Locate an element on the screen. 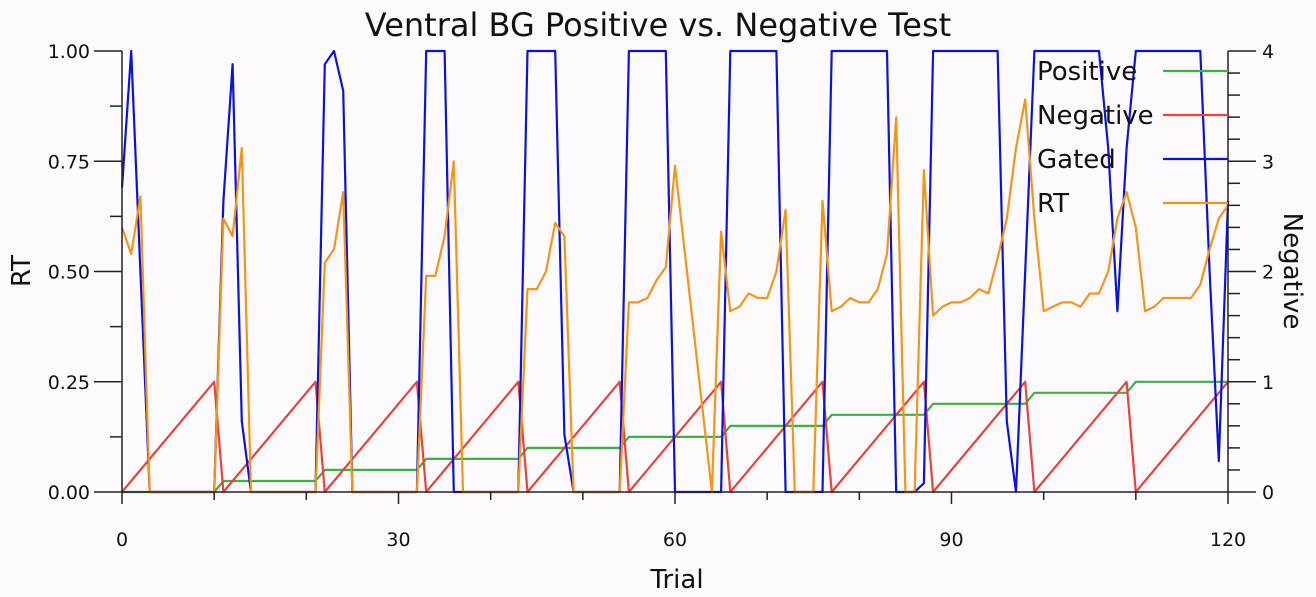  legend-label: Gated is located at coordinates (1076, 160).